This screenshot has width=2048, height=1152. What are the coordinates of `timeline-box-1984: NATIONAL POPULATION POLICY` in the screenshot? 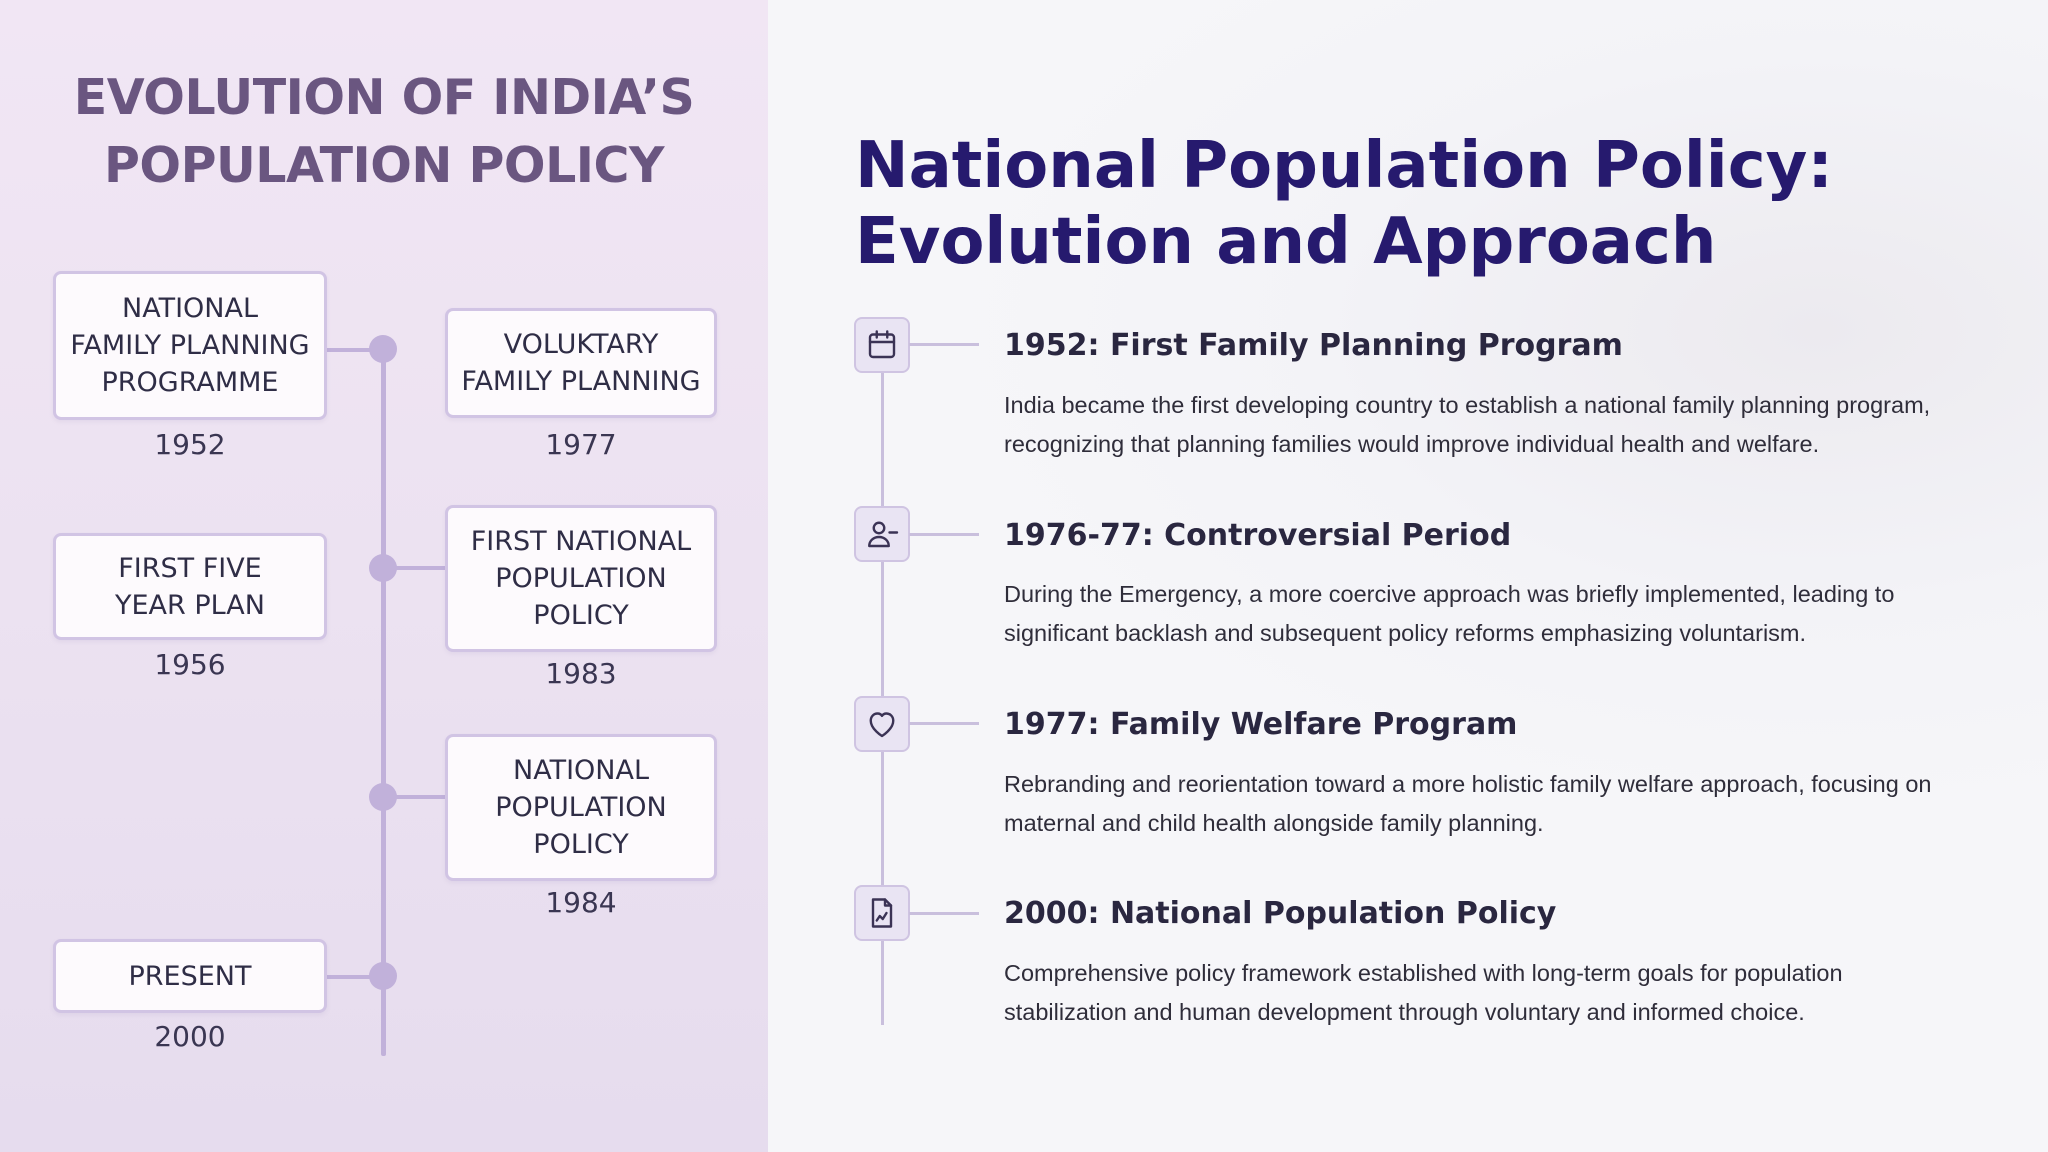 It's located at (581, 807).